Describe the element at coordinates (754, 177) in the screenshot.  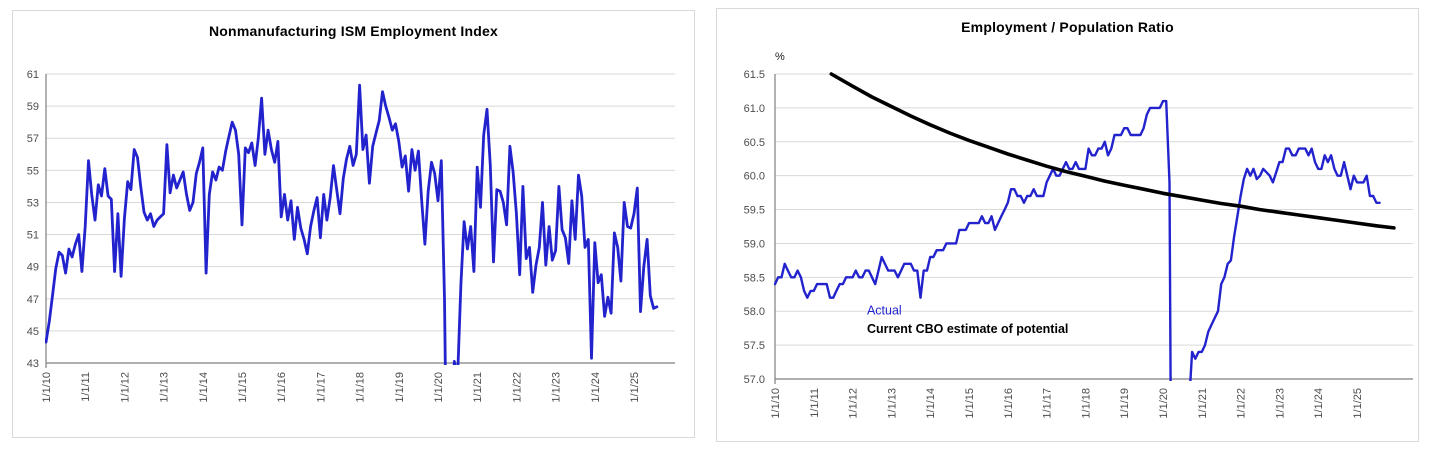
I see `y-tick-label: 60.0` at that location.